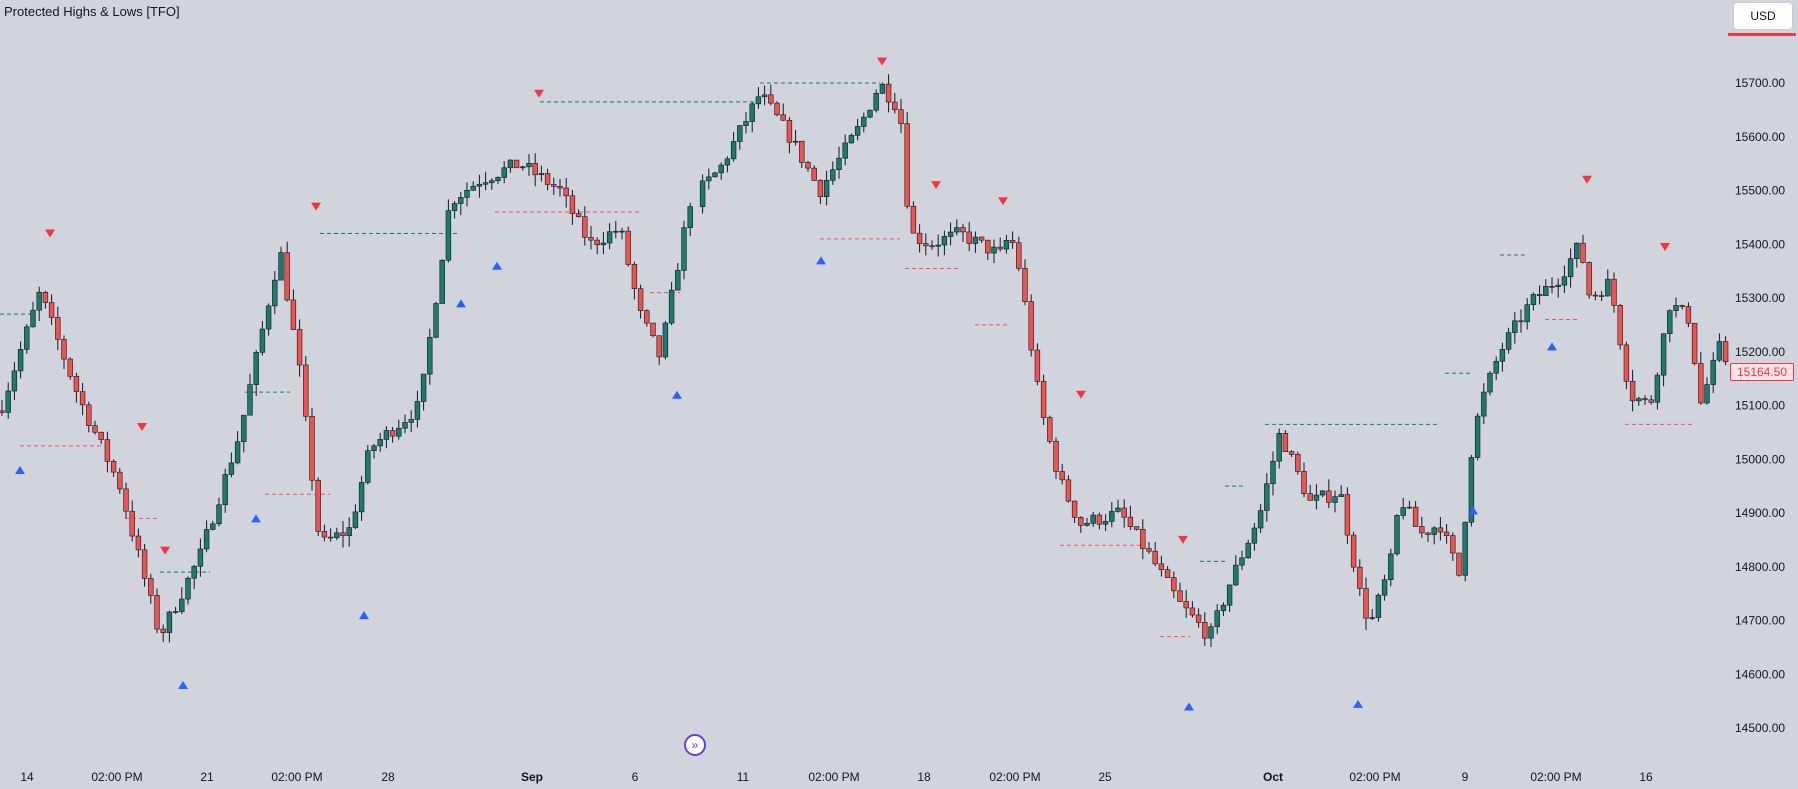 This screenshot has width=1798, height=789. Describe the element at coordinates (1760, 674) in the screenshot. I see `price-tick-label: 14600.00` at that location.